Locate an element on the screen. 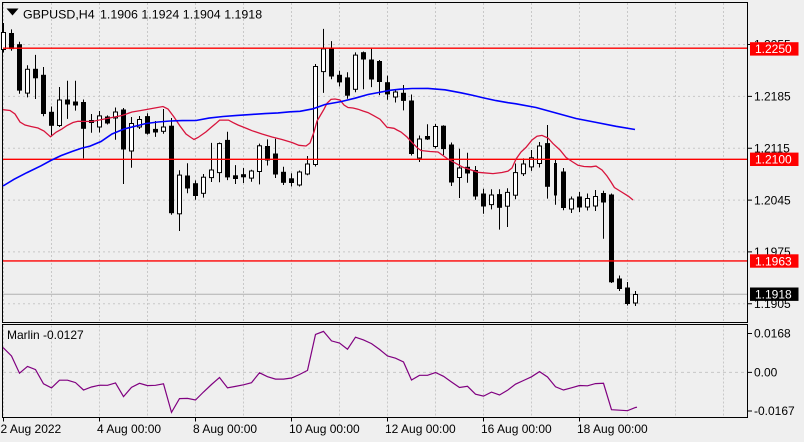 This screenshot has height=442, width=804. svg-text: 1.1904 is located at coordinates (202, 15).